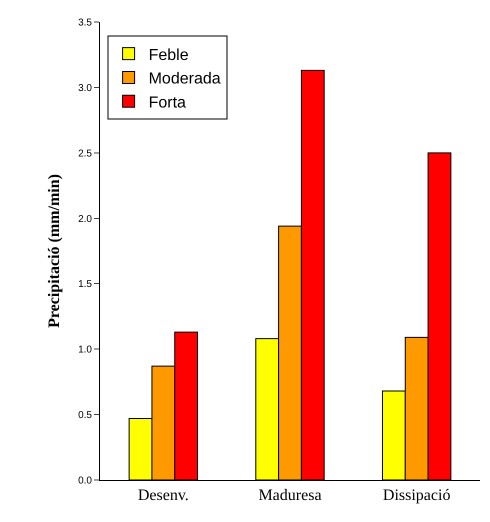 This screenshot has width=490, height=522. What do you see at coordinates (85, 481) in the screenshot?
I see `y-tick-label: 0.0` at bounding box center [85, 481].